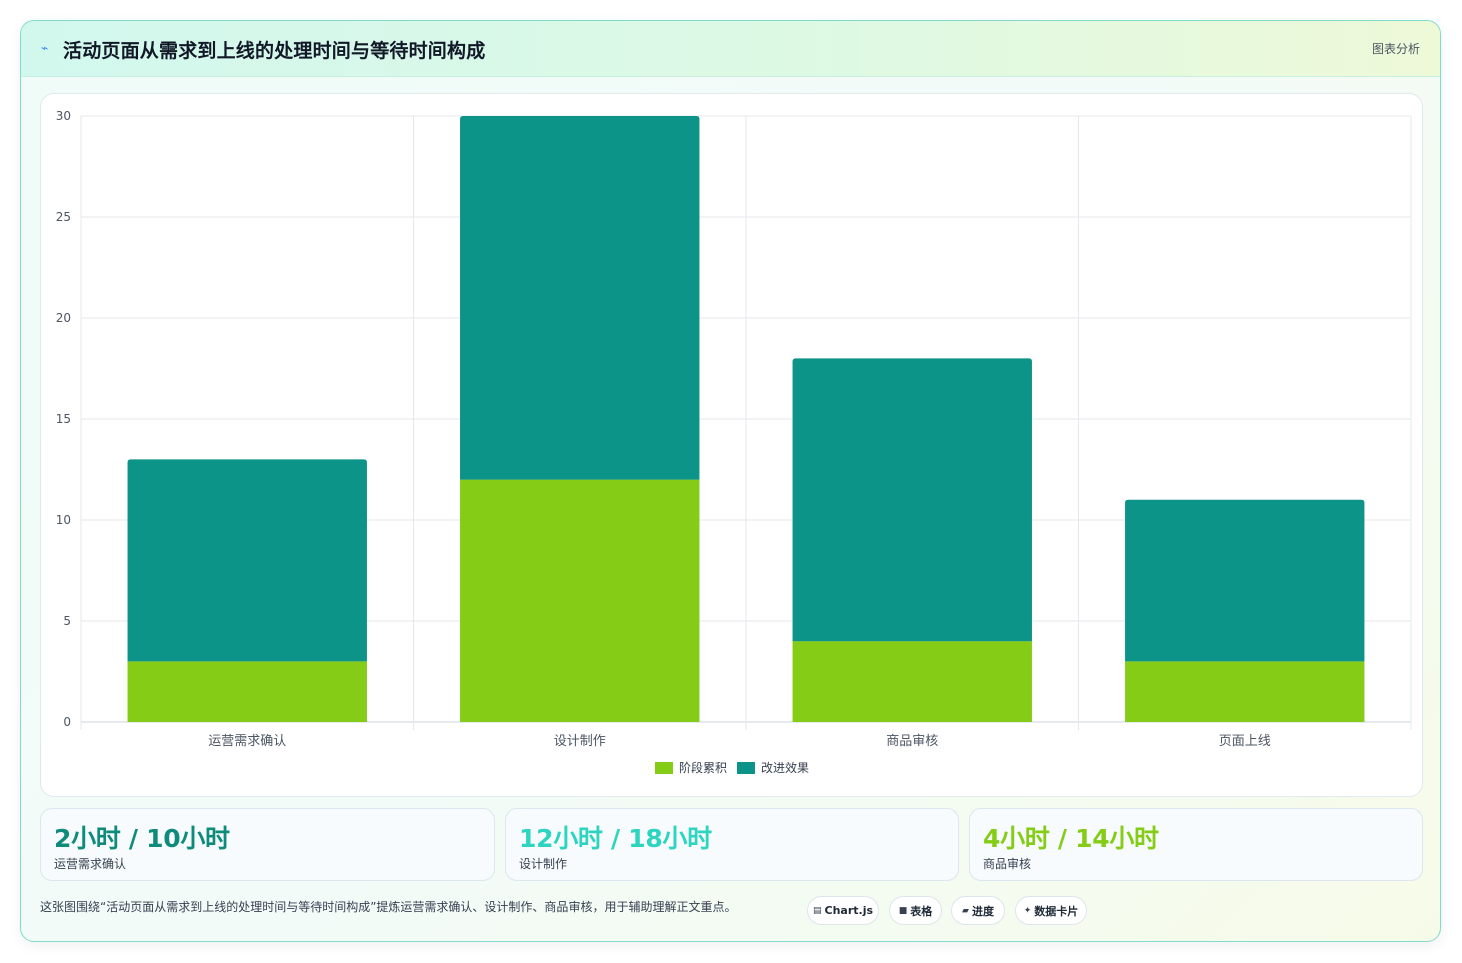  What do you see at coordinates (730, 49) in the screenshot?
I see `card-header: ⌁ 活动页面从需求到上线的处理时间与等待时间构成 图表分析` at bounding box center [730, 49].